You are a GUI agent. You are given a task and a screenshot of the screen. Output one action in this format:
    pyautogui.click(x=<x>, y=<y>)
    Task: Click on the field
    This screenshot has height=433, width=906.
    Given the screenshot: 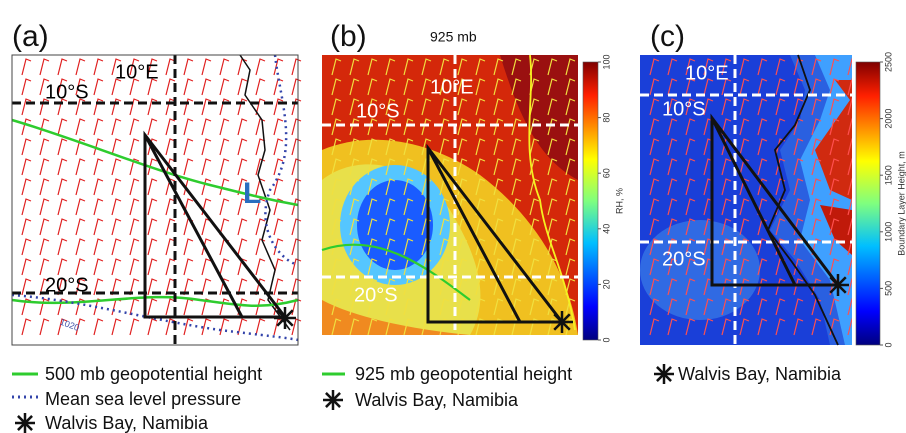 What is the action you would take?
    pyautogui.click(x=539, y=117)
    